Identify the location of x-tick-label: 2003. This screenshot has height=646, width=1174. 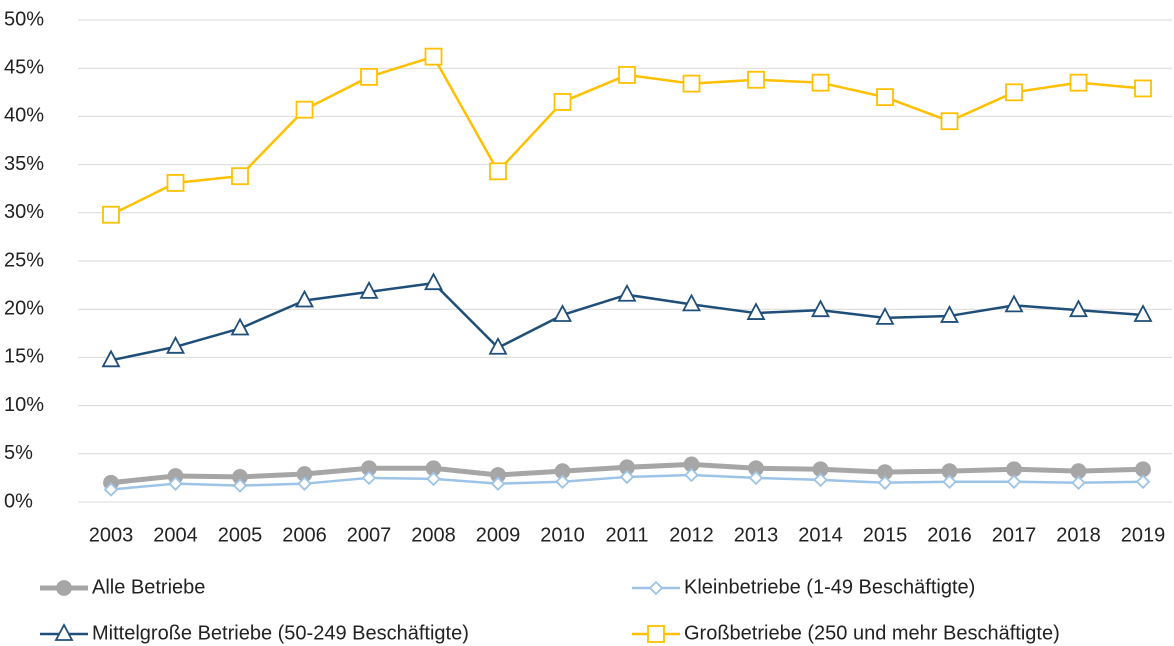
(111, 535).